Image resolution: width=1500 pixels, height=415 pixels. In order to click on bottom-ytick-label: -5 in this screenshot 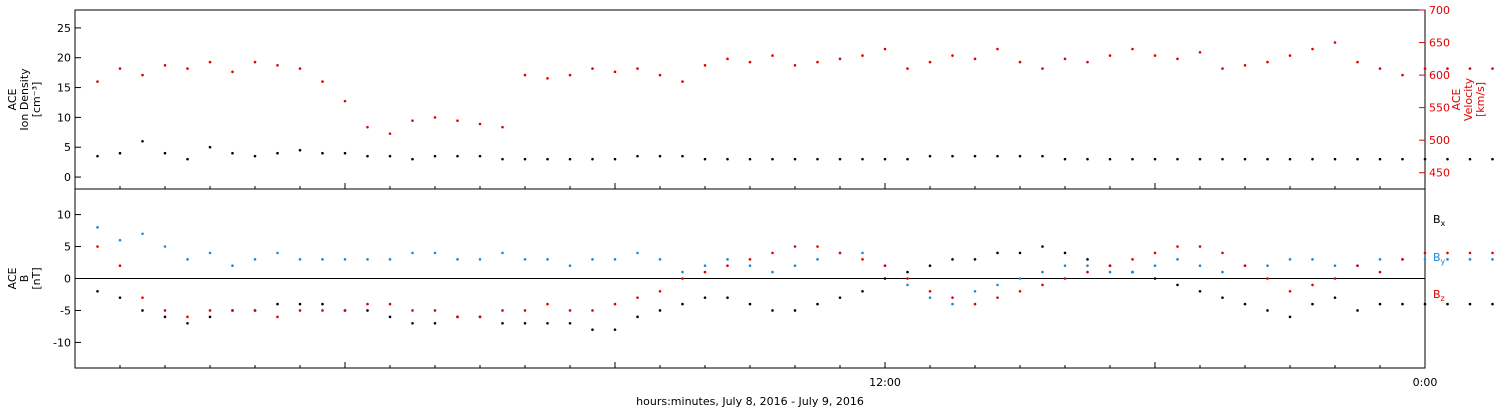, I will do `click(65, 310)`.